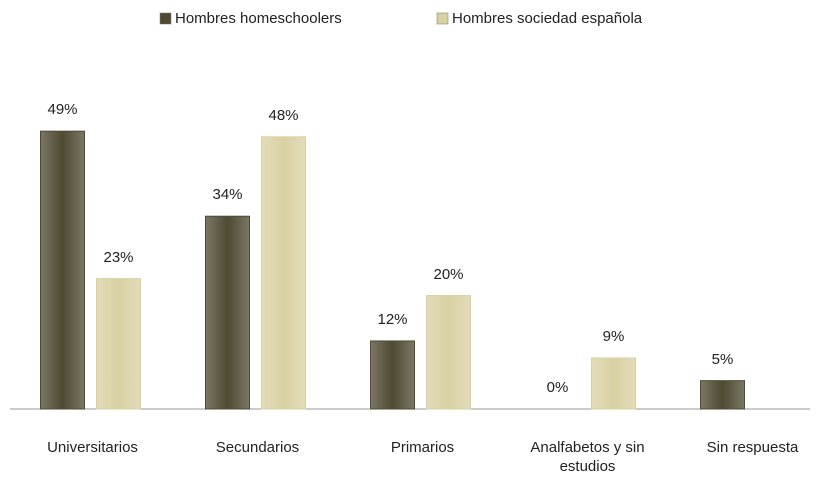 This screenshot has width=821, height=479. What do you see at coordinates (448, 274) in the screenshot?
I see `data-label: 20%` at bounding box center [448, 274].